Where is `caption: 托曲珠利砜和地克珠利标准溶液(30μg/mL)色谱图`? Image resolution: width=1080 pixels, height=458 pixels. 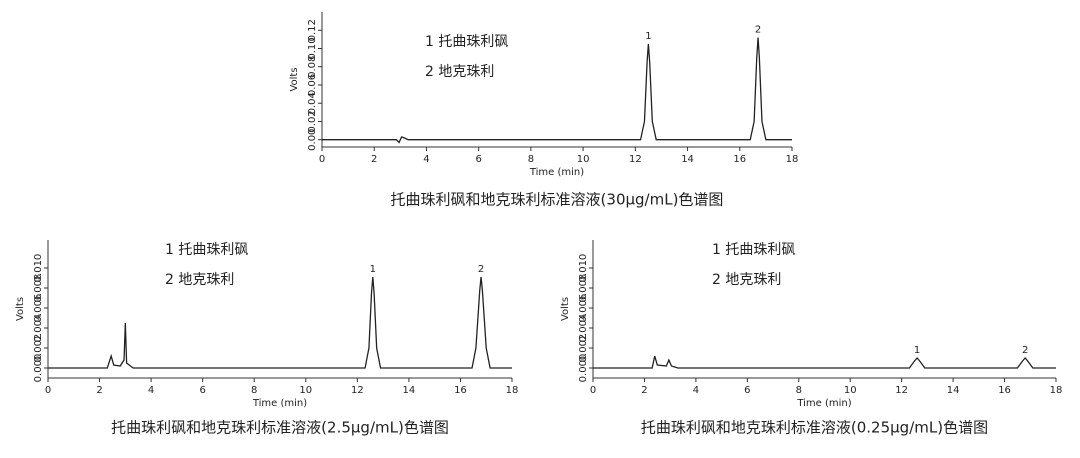 caption: 托曲珠利砜和地克珠利标准溶液(30μg/mL)色谱图 is located at coordinates (557, 200).